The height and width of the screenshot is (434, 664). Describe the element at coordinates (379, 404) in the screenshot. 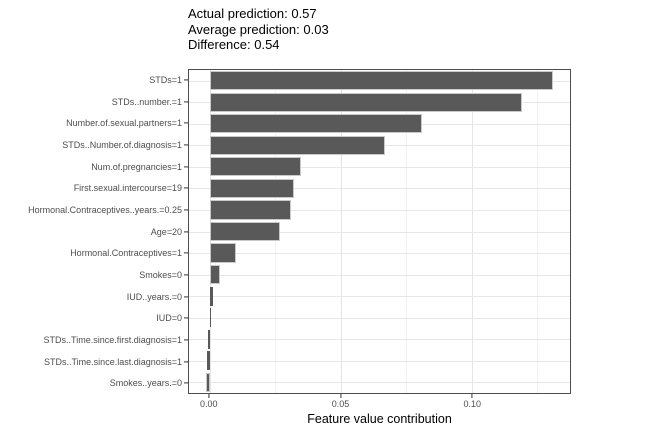

I see `x-axis: 0.00 0.05 0.10` at that location.